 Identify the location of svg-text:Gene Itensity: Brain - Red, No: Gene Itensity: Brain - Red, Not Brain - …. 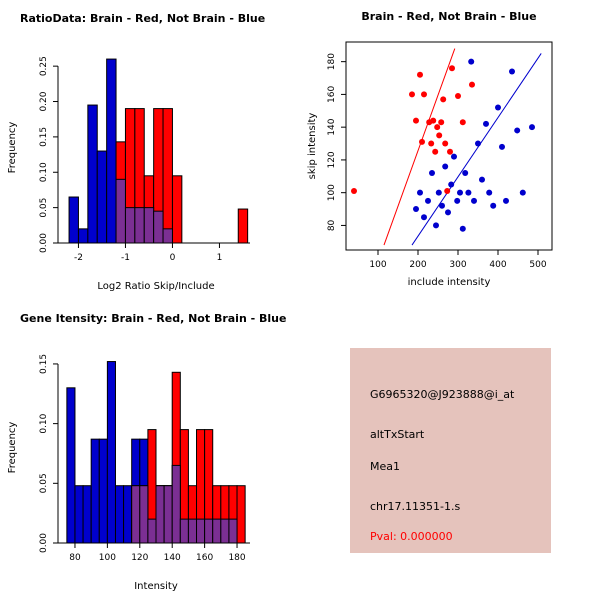
(153, 318).